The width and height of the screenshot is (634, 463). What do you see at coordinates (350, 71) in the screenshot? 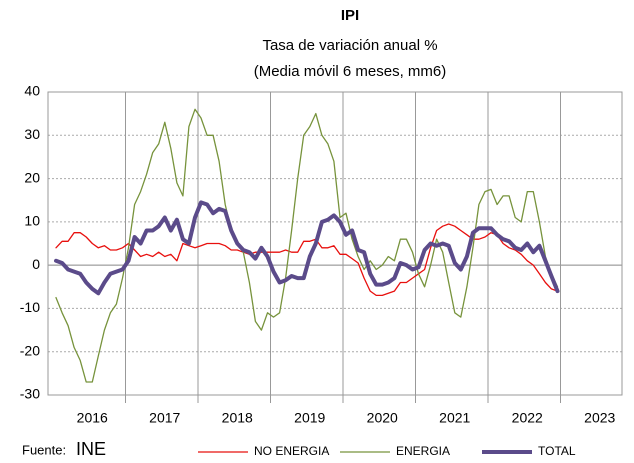
I see `chart-subtitle: (Media móvil 6 meses, mm6)` at bounding box center [350, 71].